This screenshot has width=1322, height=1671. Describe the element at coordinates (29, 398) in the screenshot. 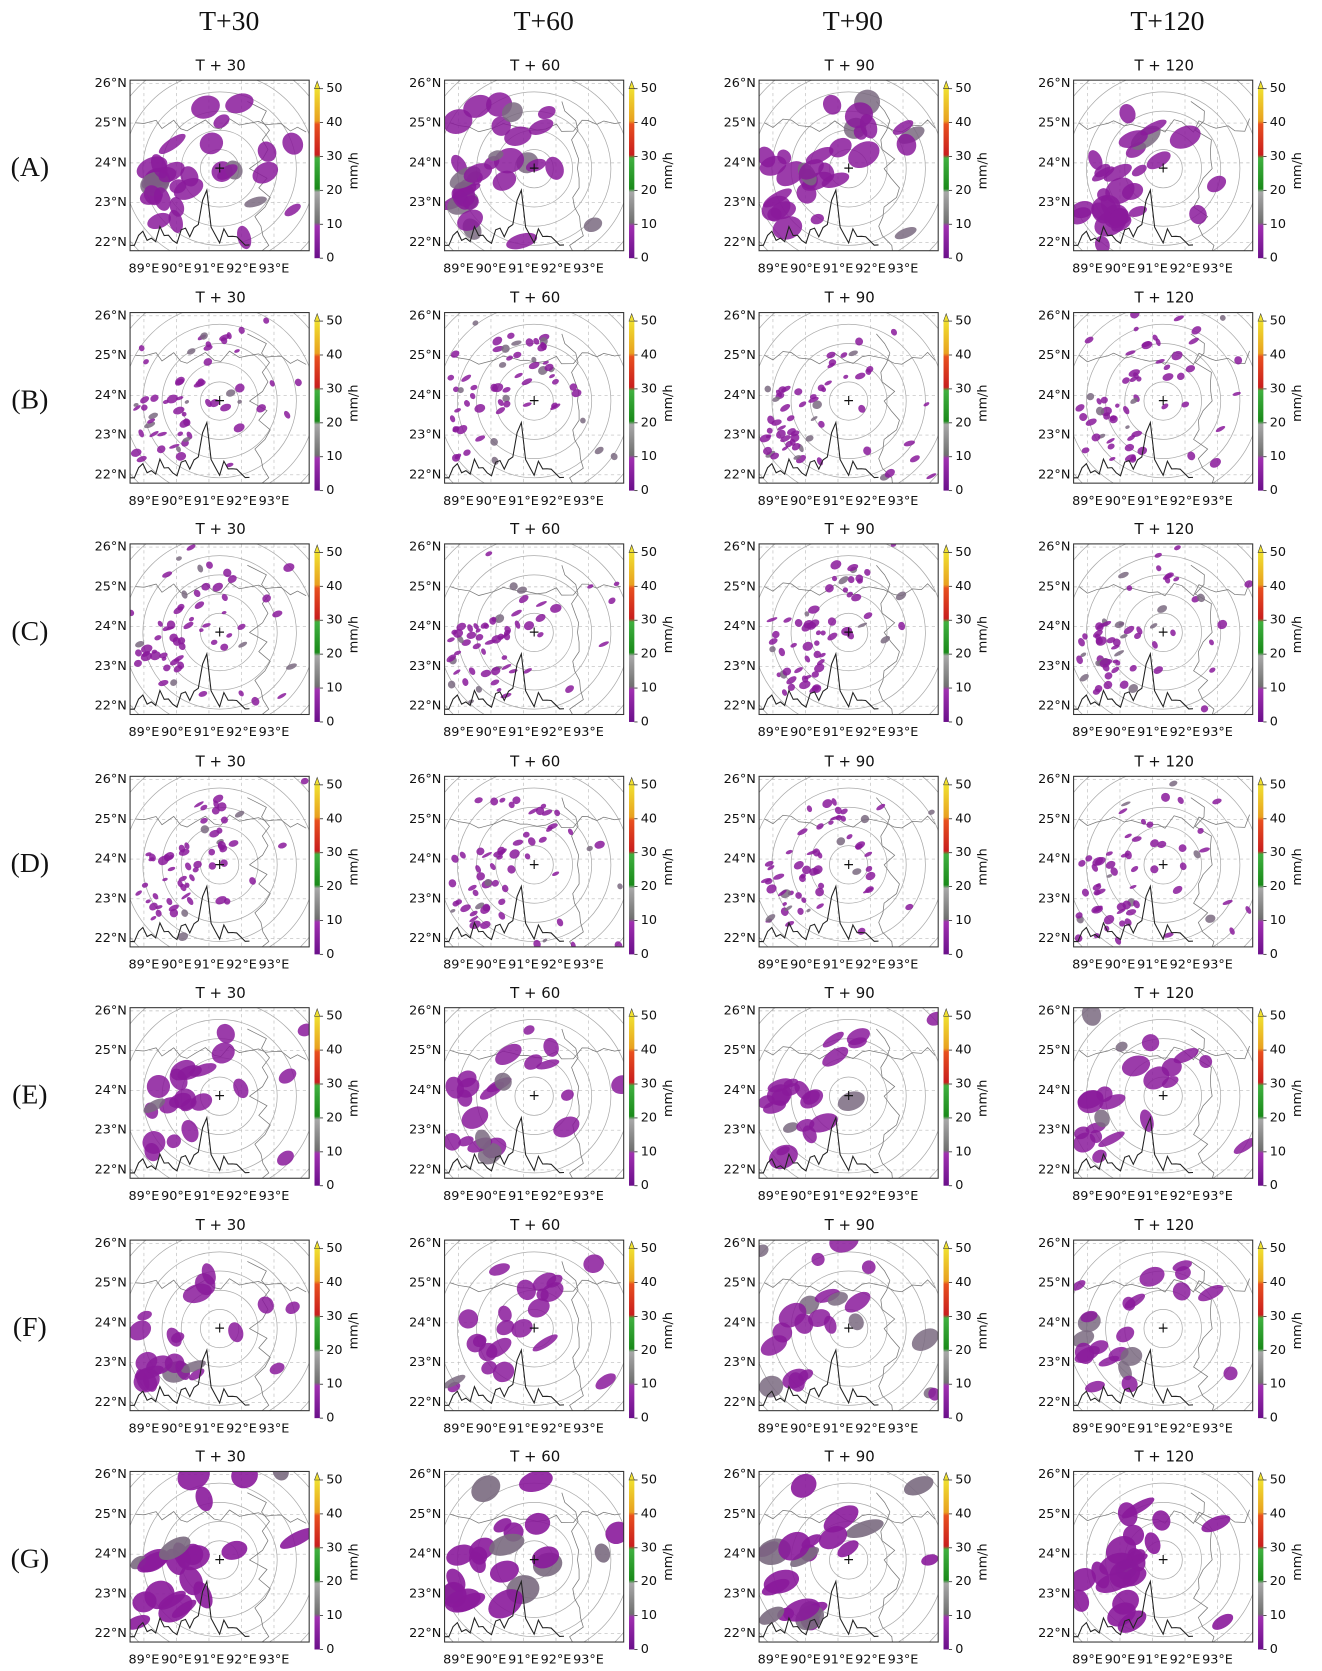

I see `row-label: (B)` at that location.